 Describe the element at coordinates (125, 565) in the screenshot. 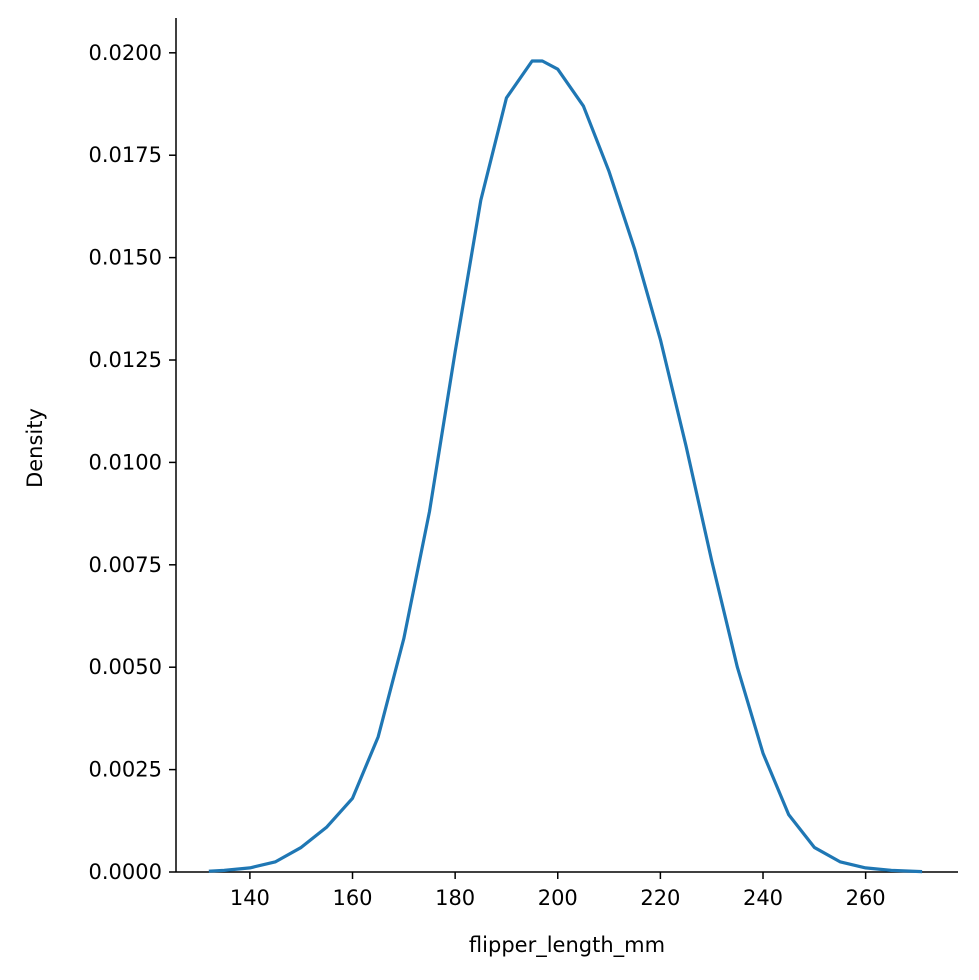

I see `y-tick-label: 0.0075` at that location.